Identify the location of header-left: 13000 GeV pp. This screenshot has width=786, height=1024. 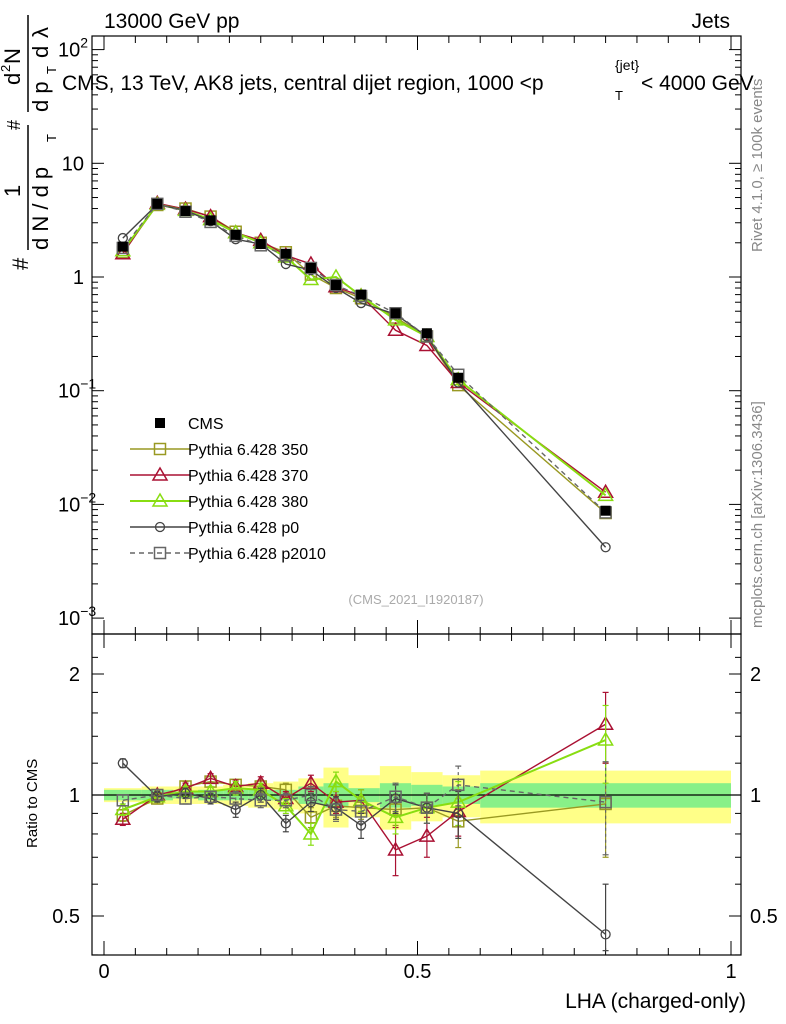
(171, 21).